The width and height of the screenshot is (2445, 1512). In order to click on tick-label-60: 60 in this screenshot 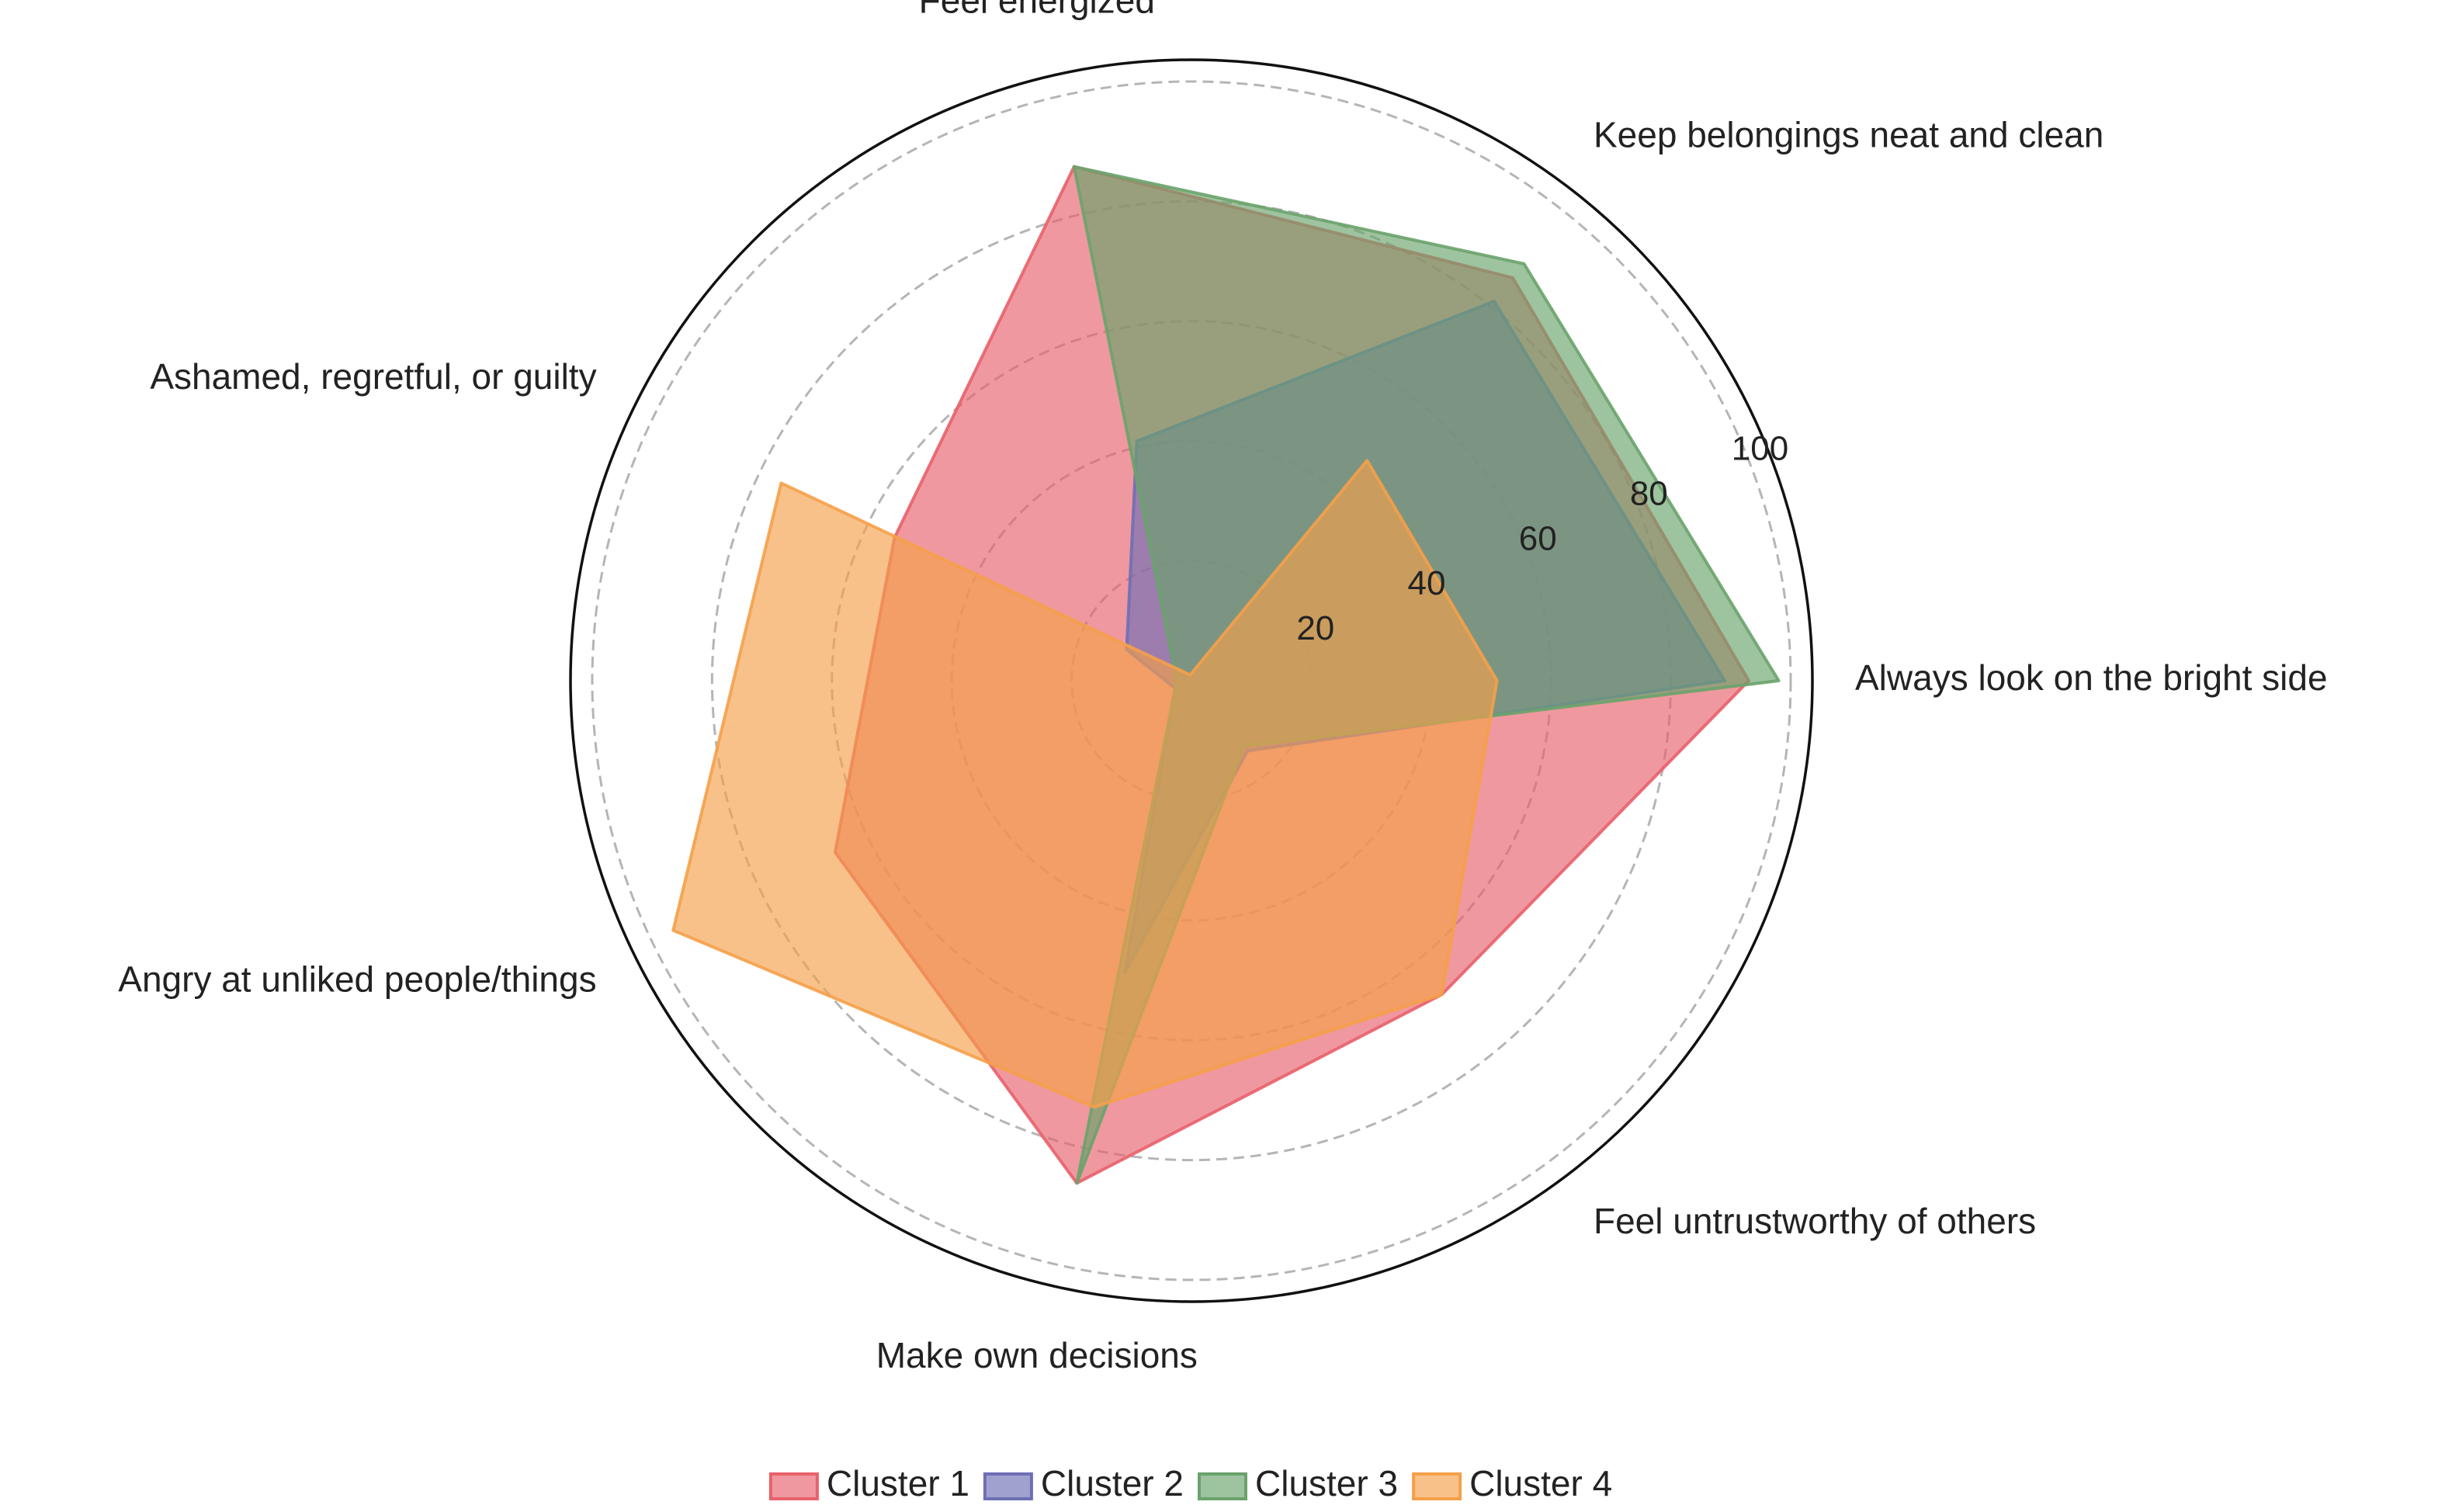, I will do `click(1538, 538)`.